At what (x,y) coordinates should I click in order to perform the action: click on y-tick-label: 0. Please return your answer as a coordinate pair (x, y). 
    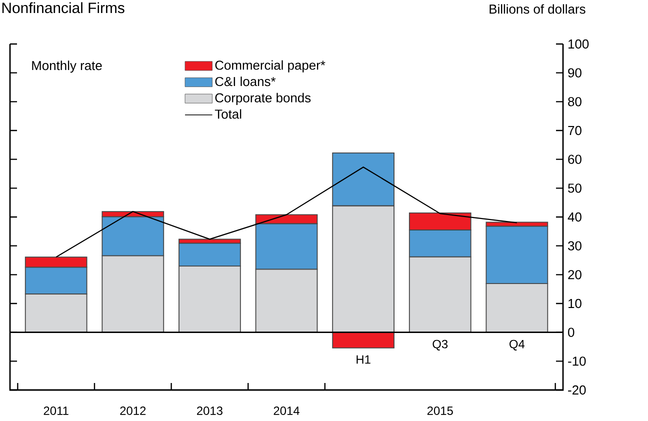
    Looking at the image, I should click on (571, 332).